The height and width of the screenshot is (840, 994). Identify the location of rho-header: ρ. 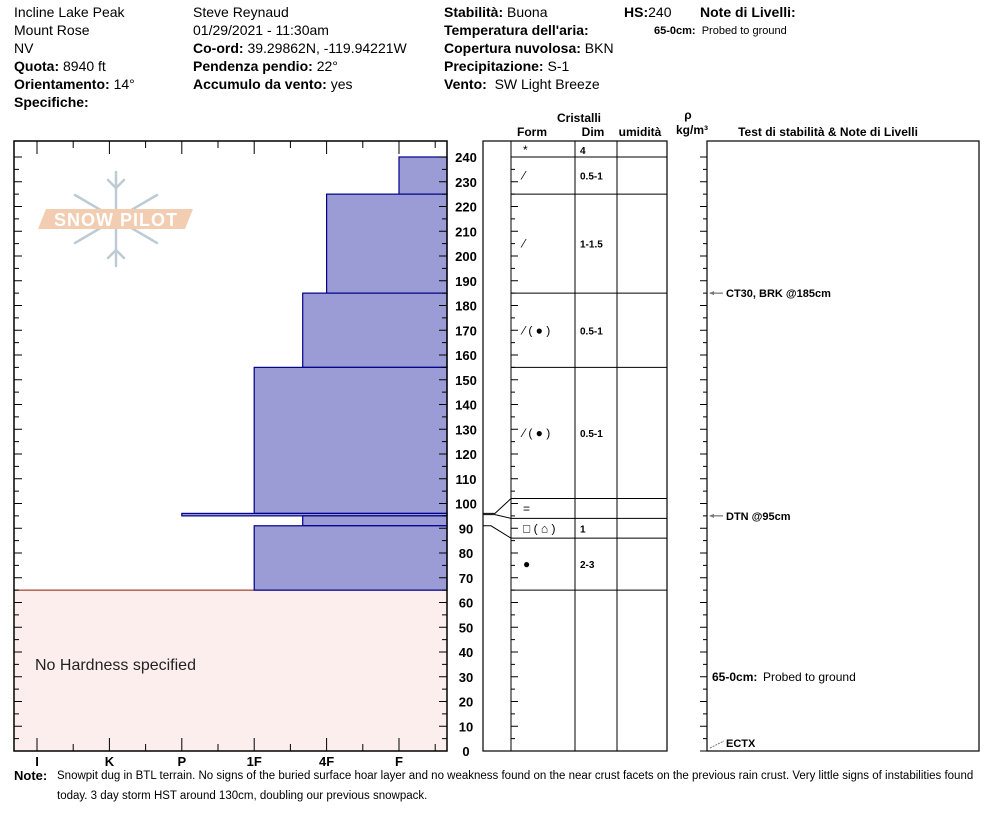
(687, 115).